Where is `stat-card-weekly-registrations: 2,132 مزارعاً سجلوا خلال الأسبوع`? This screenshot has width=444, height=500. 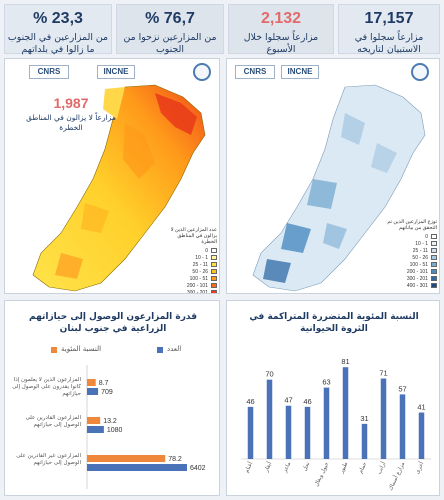
stat-card-weekly-registrations: 2,132 مزارعاً سجلوا خلال الأسبوع is located at coordinates (281, 29).